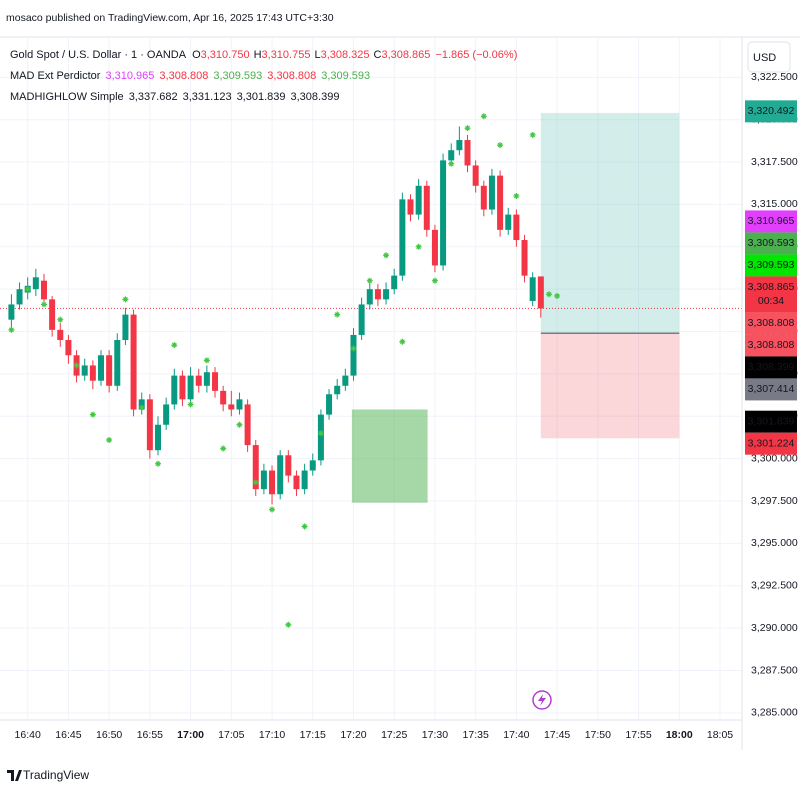 The width and height of the screenshot is (800, 800). Describe the element at coordinates (317, 55) in the screenshot. I see `legend-key: L` at that location.